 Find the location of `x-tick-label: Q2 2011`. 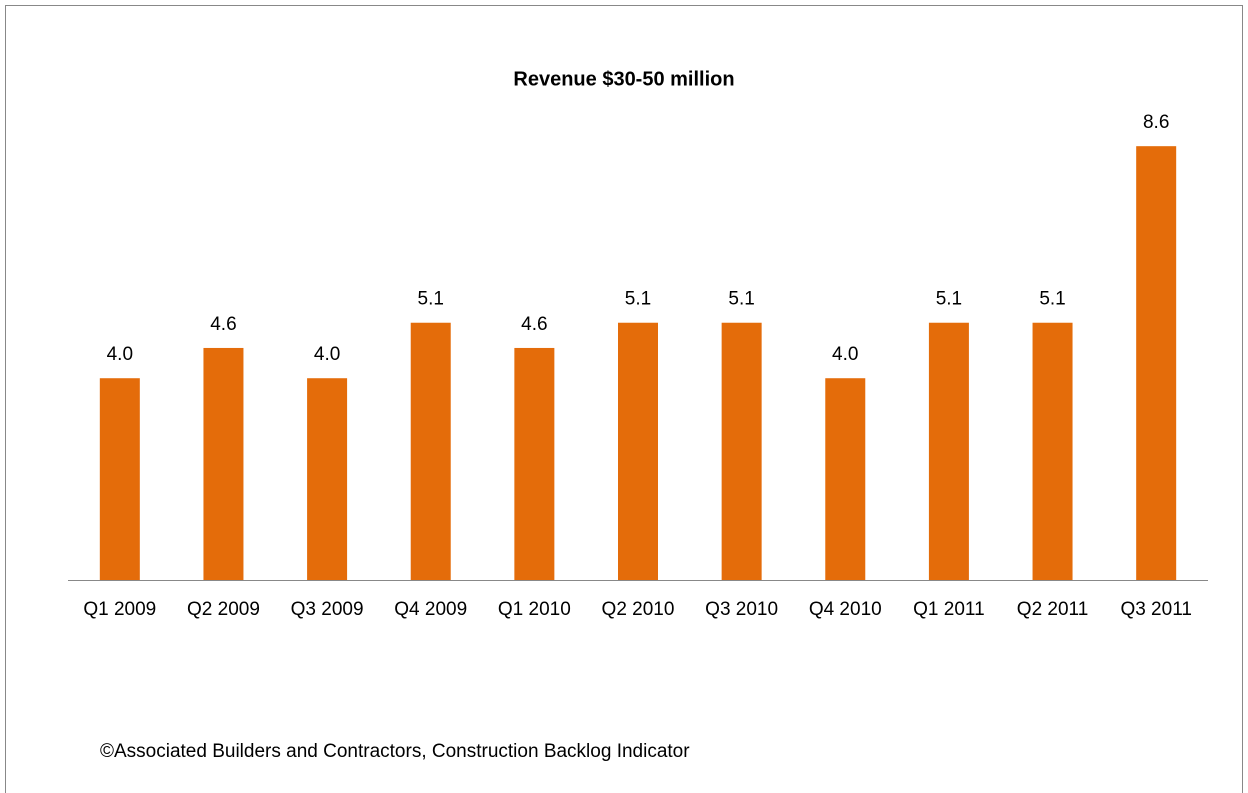

x-tick-label: Q2 2011 is located at coordinates (1052, 609).